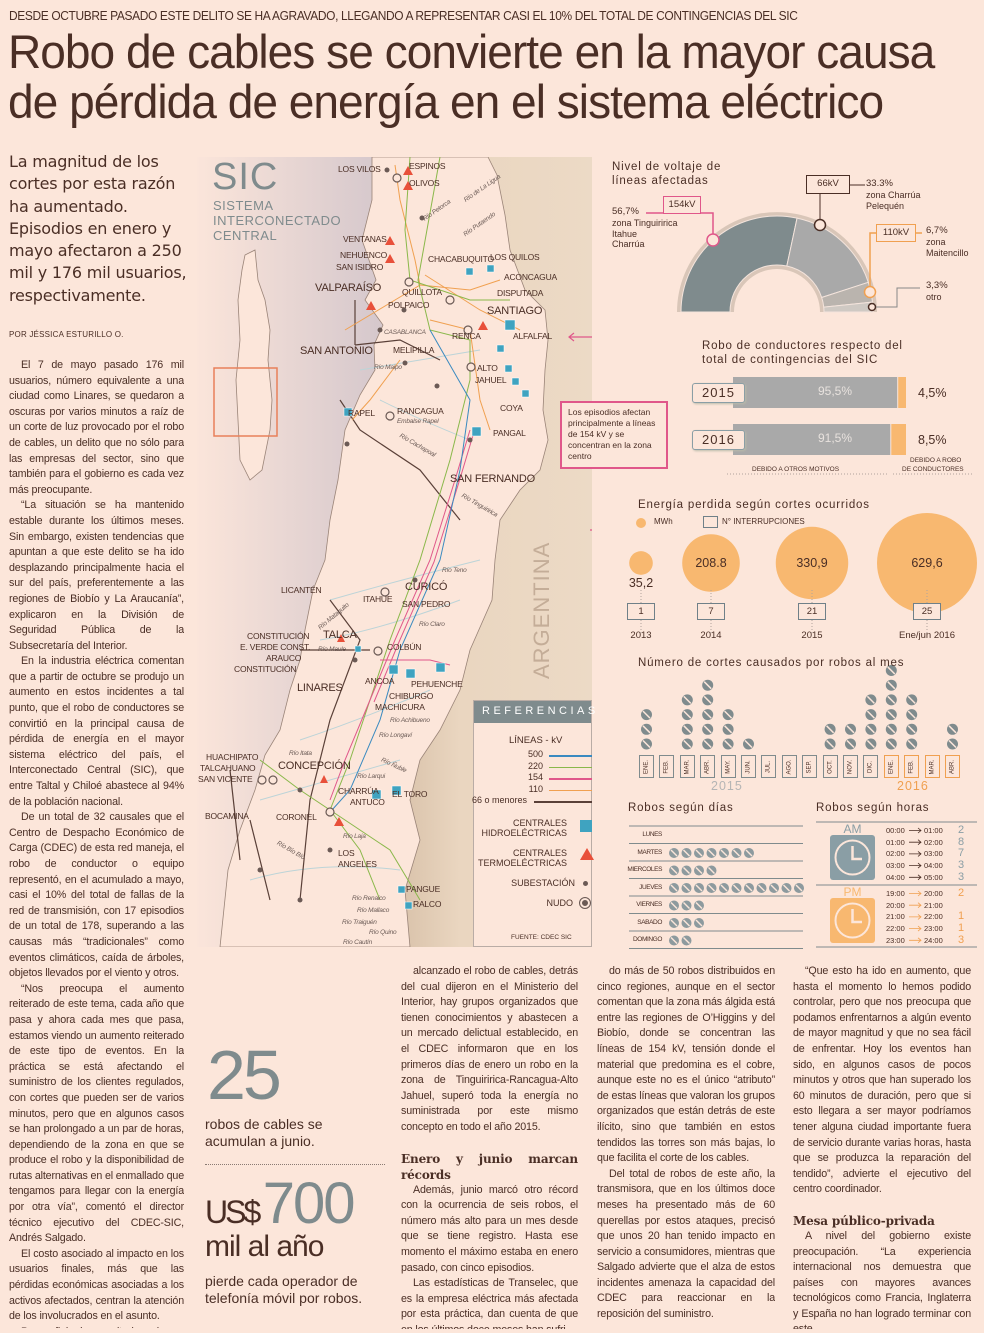 The image size is (984, 1333). I want to click on year-2016: 2016, so click(913, 786).